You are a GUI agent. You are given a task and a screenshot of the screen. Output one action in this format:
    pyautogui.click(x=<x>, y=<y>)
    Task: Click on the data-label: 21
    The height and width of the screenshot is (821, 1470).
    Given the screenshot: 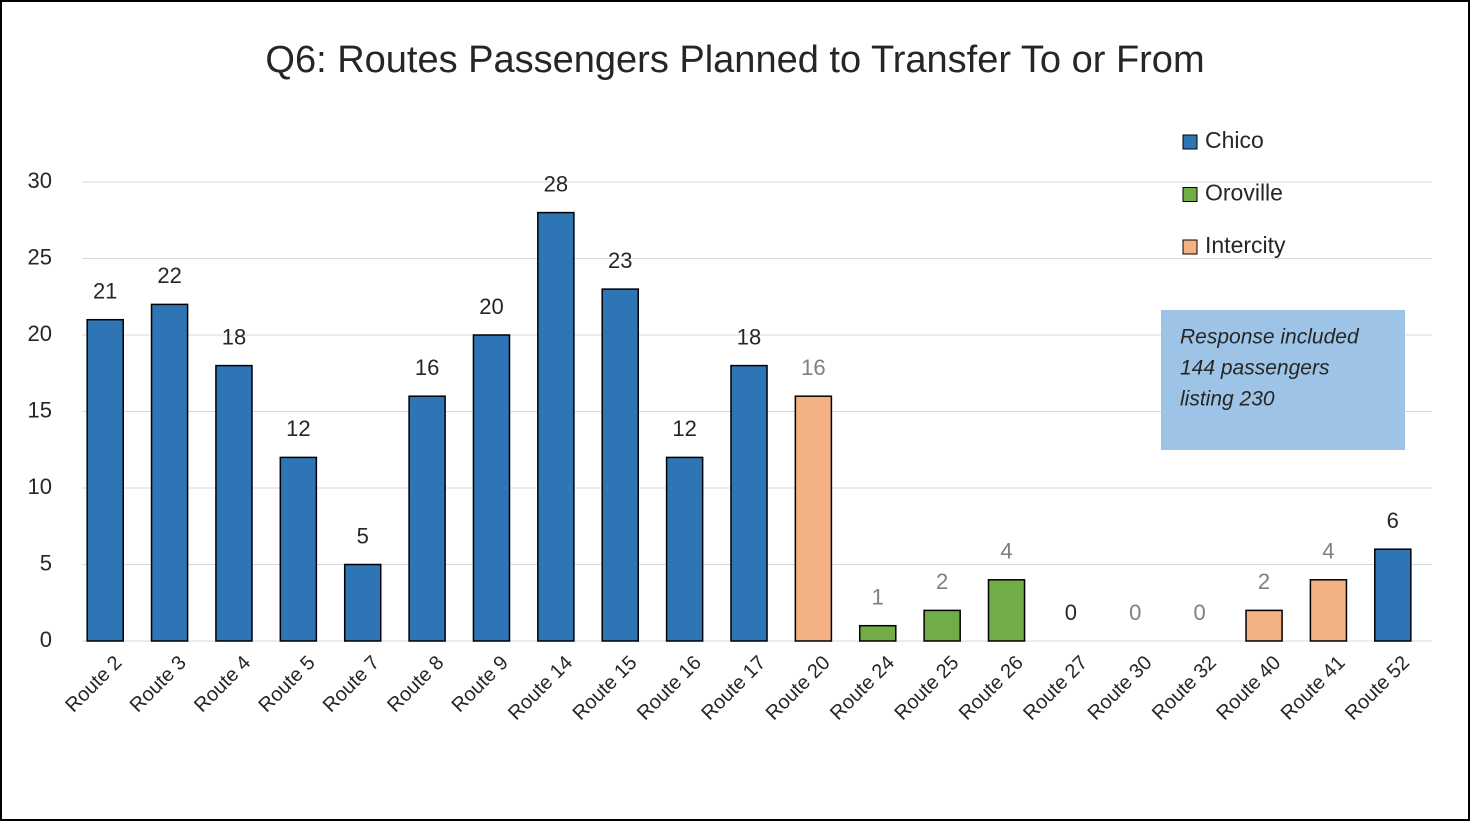 What is the action you would take?
    pyautogui.click(x=105, y=291)
    